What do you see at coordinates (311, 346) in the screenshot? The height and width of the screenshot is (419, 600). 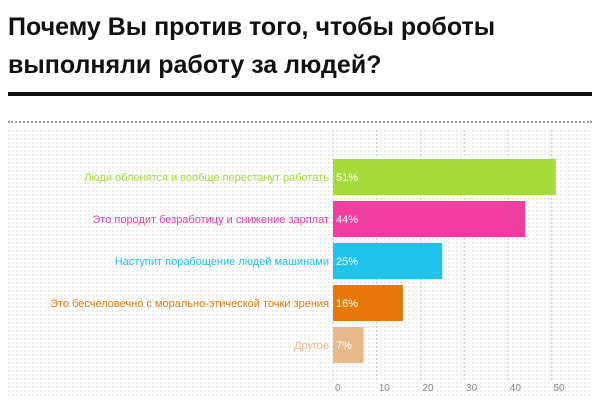 I see `category-label: Другое` at bounding box center [311, 346].